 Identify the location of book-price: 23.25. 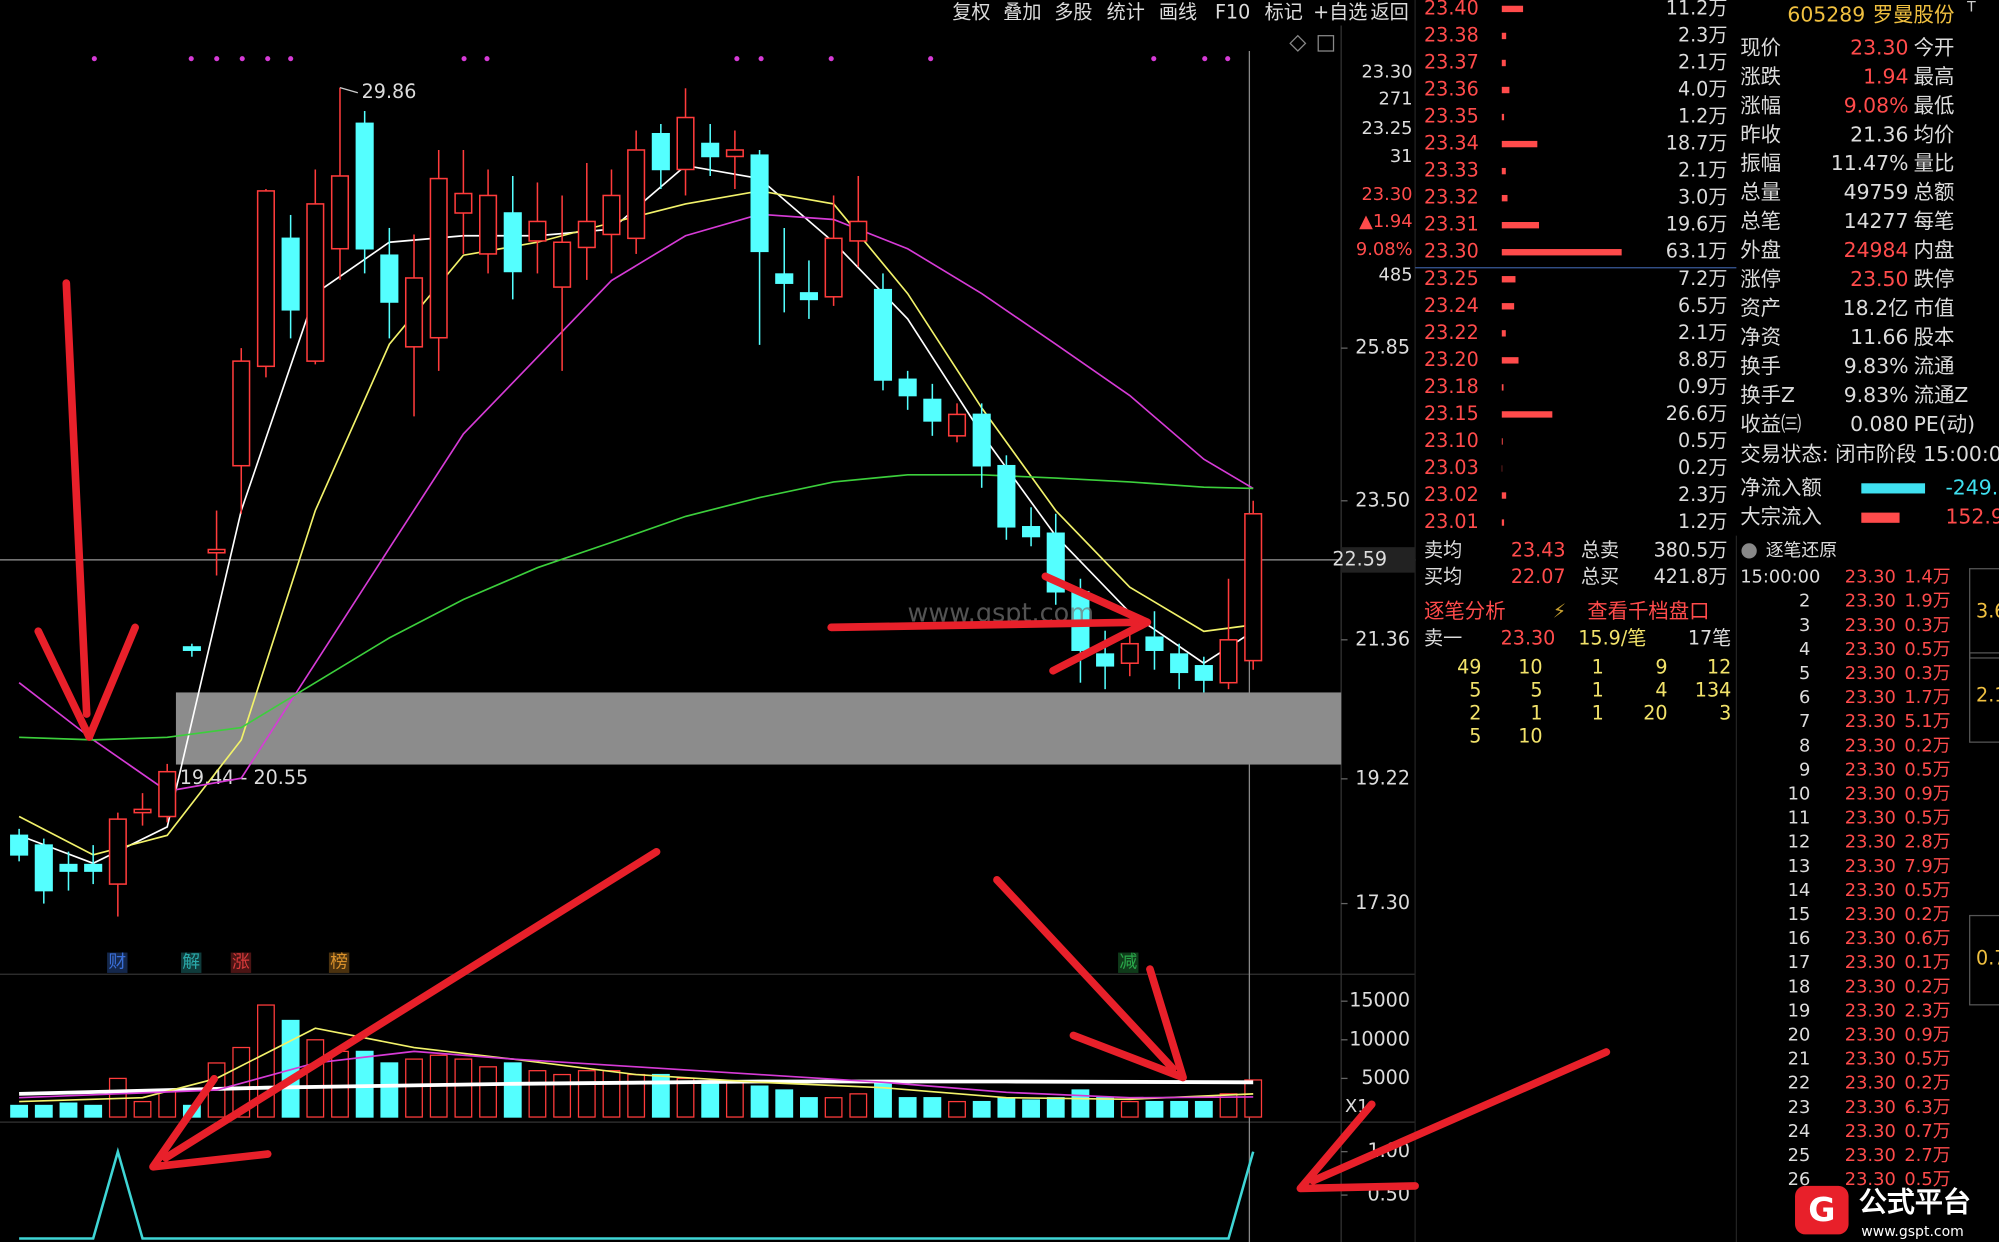
(1451, 278).